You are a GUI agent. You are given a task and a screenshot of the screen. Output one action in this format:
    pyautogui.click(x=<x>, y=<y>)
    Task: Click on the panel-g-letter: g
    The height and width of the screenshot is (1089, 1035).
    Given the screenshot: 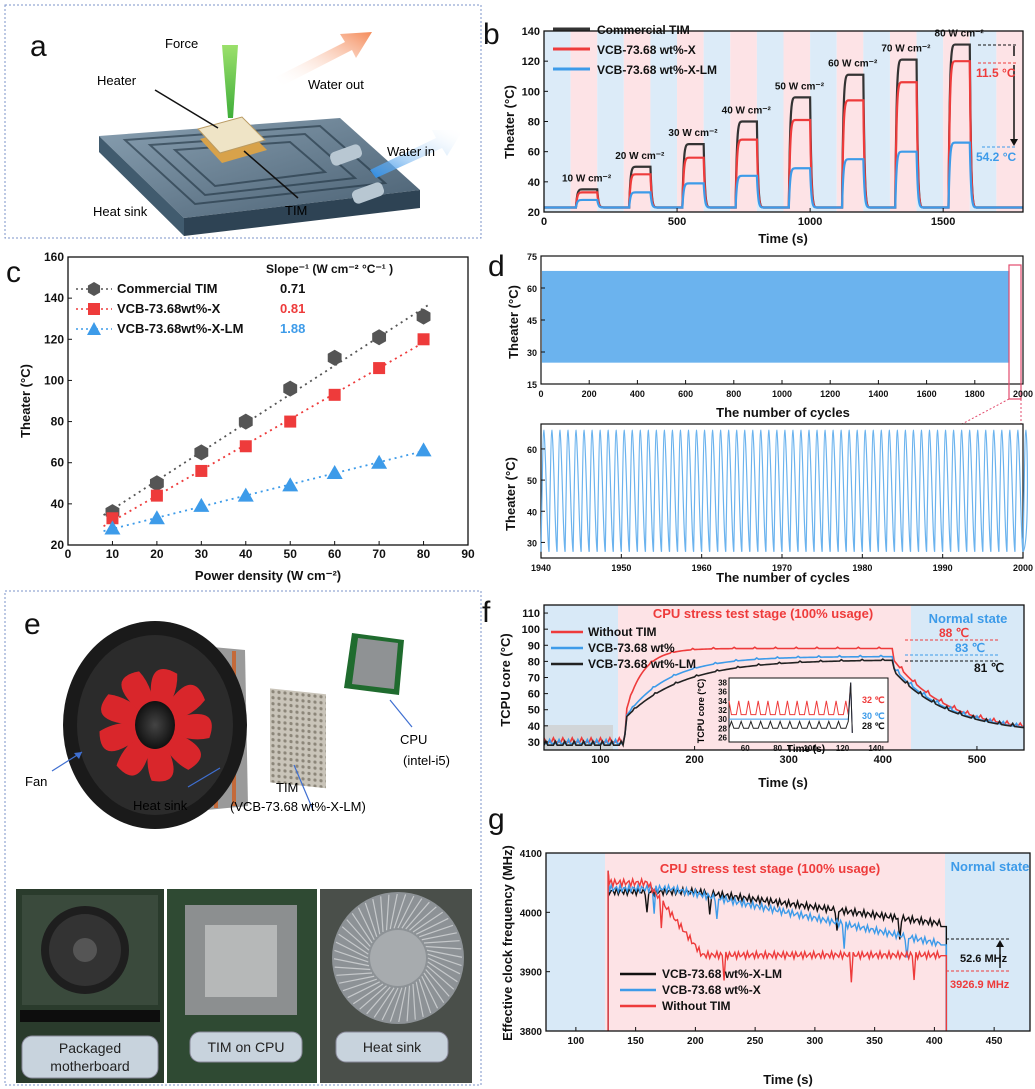 What is the action you would take?
    pyautogui.click(x=496, y=819)
    